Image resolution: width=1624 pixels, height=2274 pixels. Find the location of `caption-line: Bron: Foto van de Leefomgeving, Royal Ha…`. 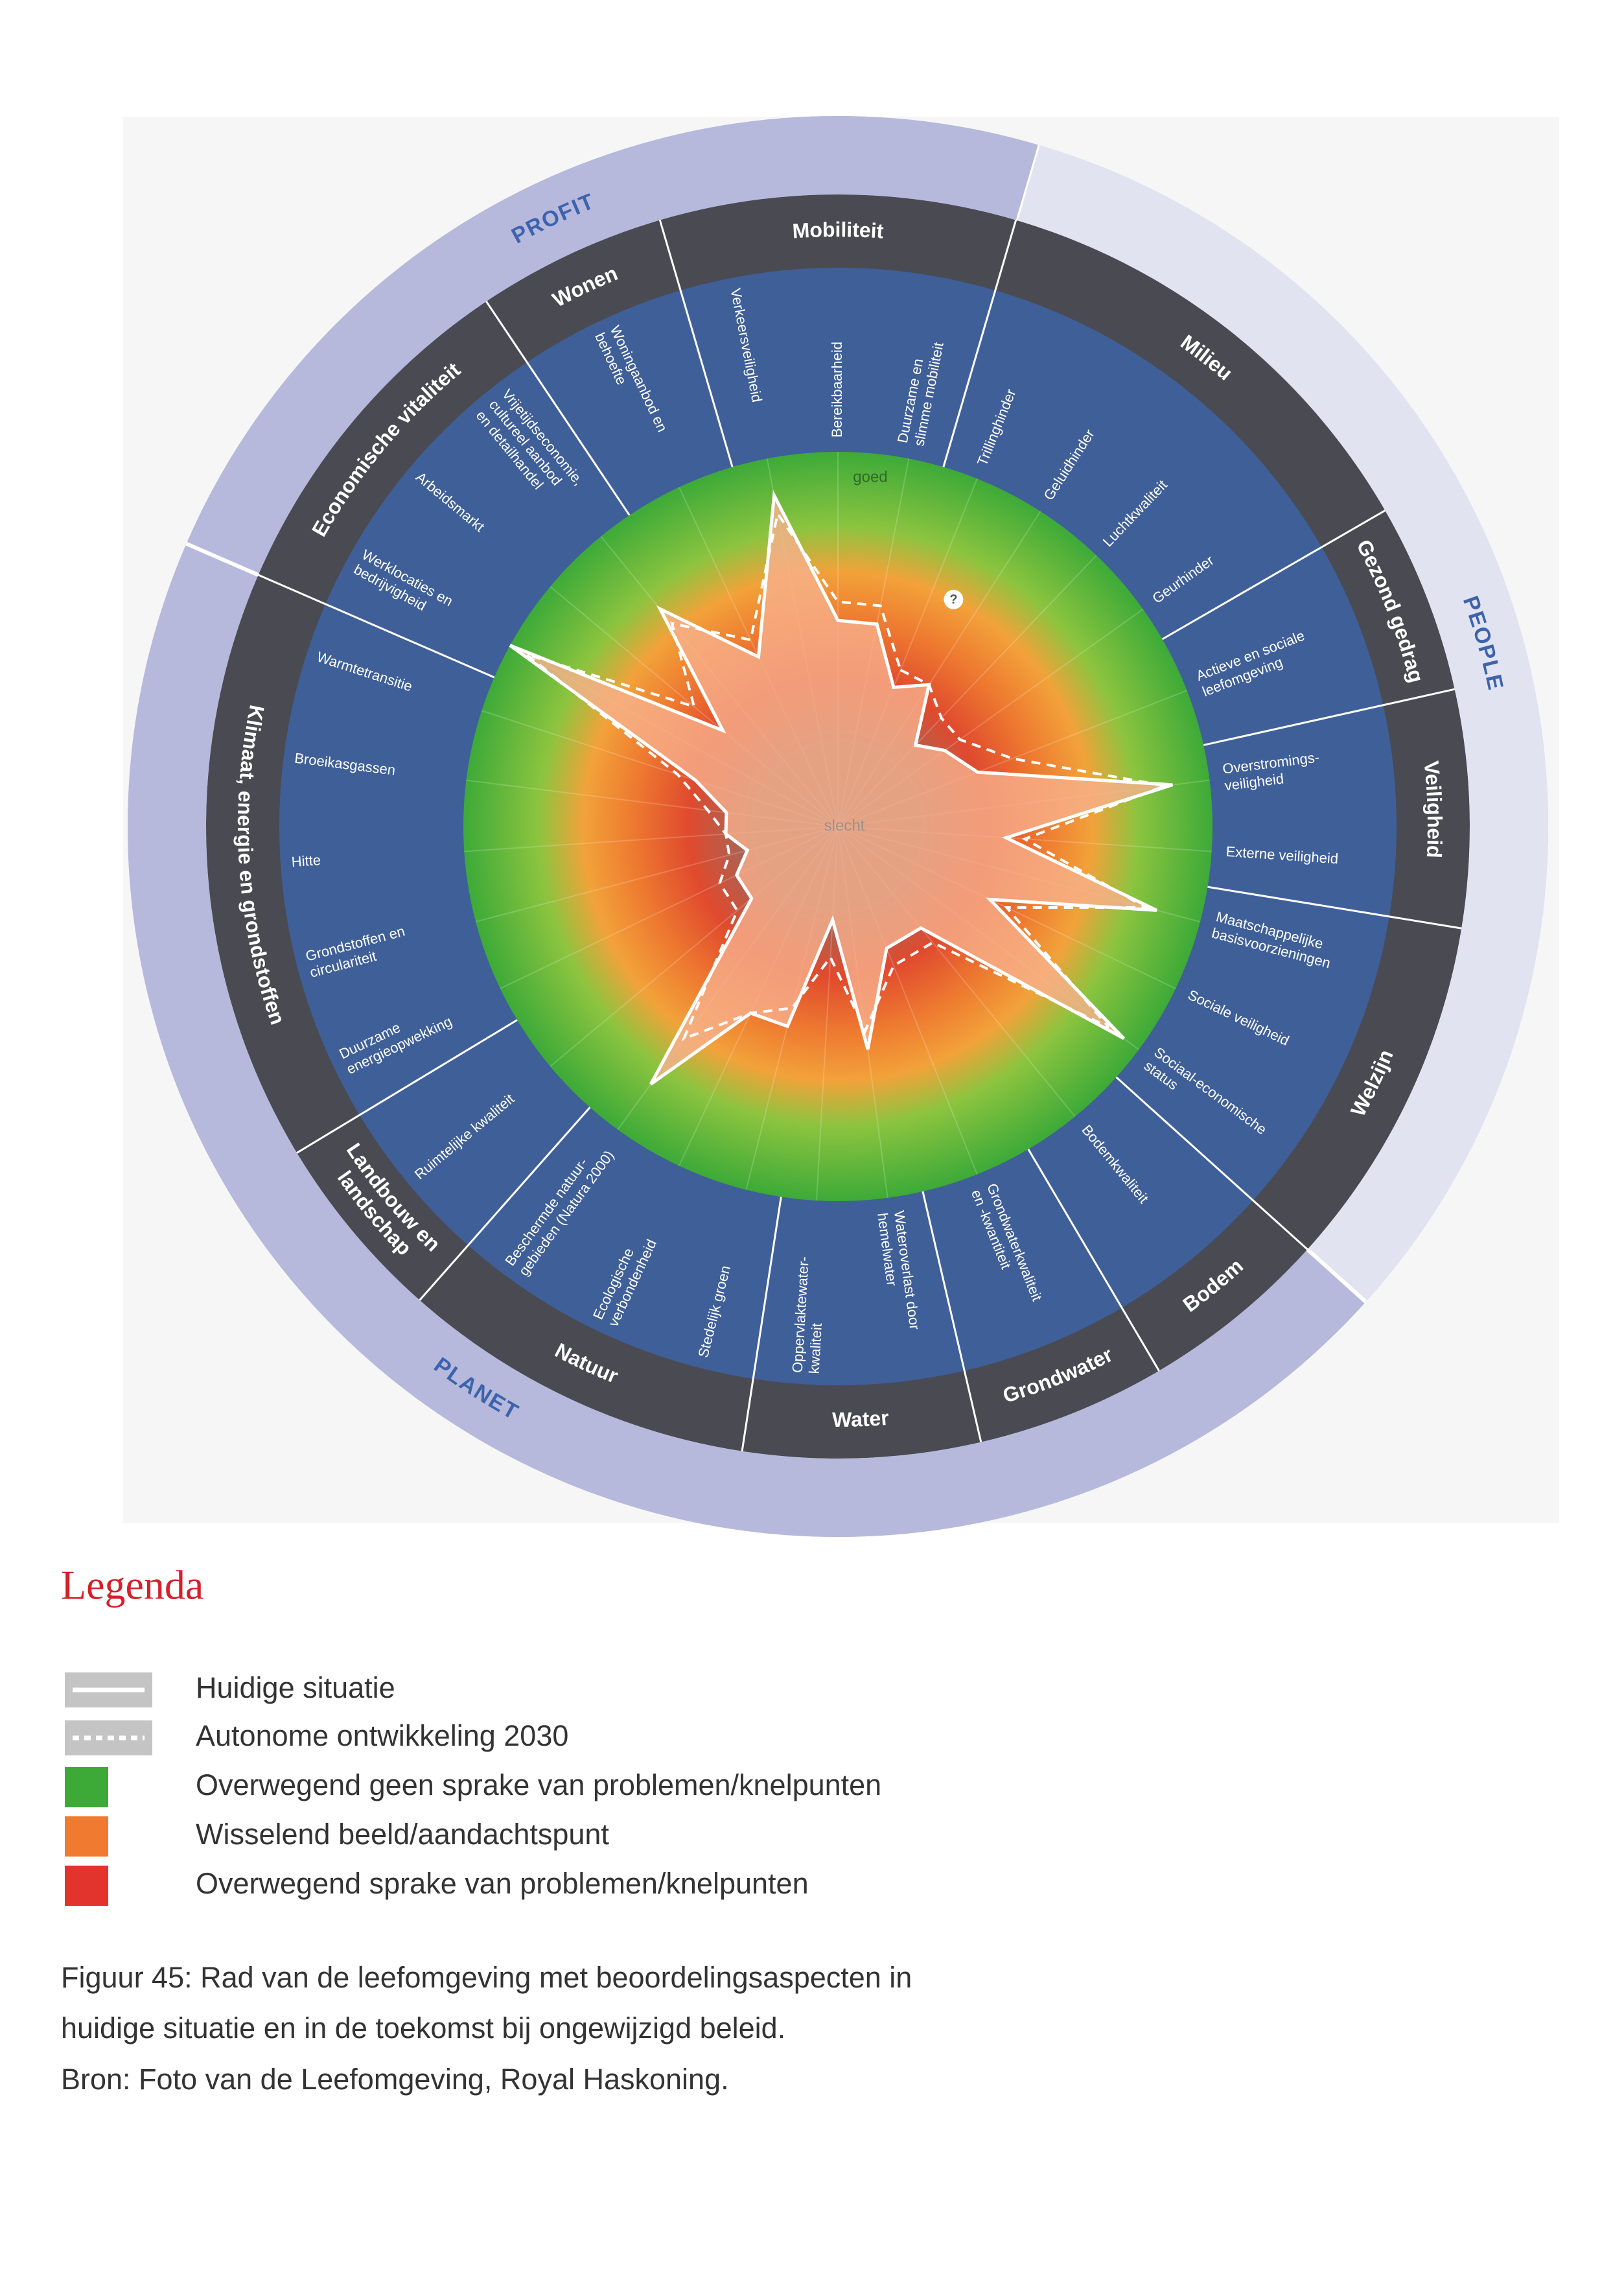

caption-line: Bron: Foto van de Leefomgeving, Royal Ha… is located at coordinates (395, 2079).